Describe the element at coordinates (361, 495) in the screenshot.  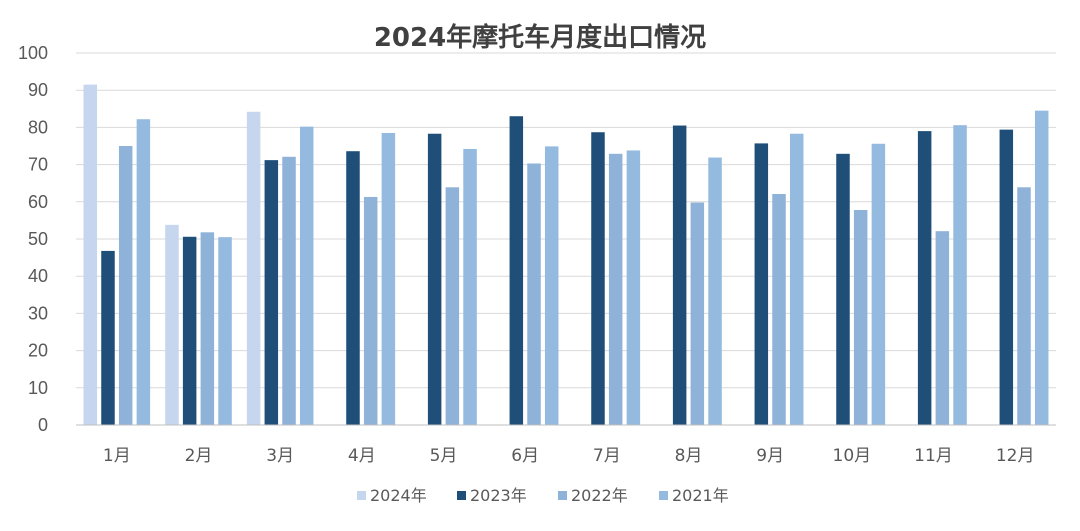
I see `legend-swatch-2024` at that location.